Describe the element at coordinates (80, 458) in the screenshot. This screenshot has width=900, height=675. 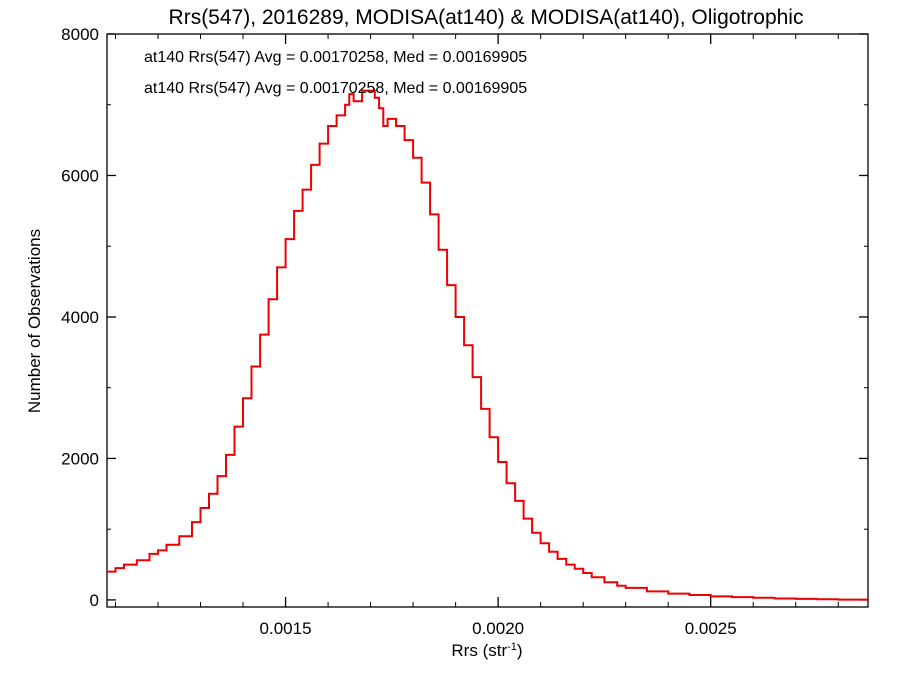
I see `y-tick-label: 2000` at that location.